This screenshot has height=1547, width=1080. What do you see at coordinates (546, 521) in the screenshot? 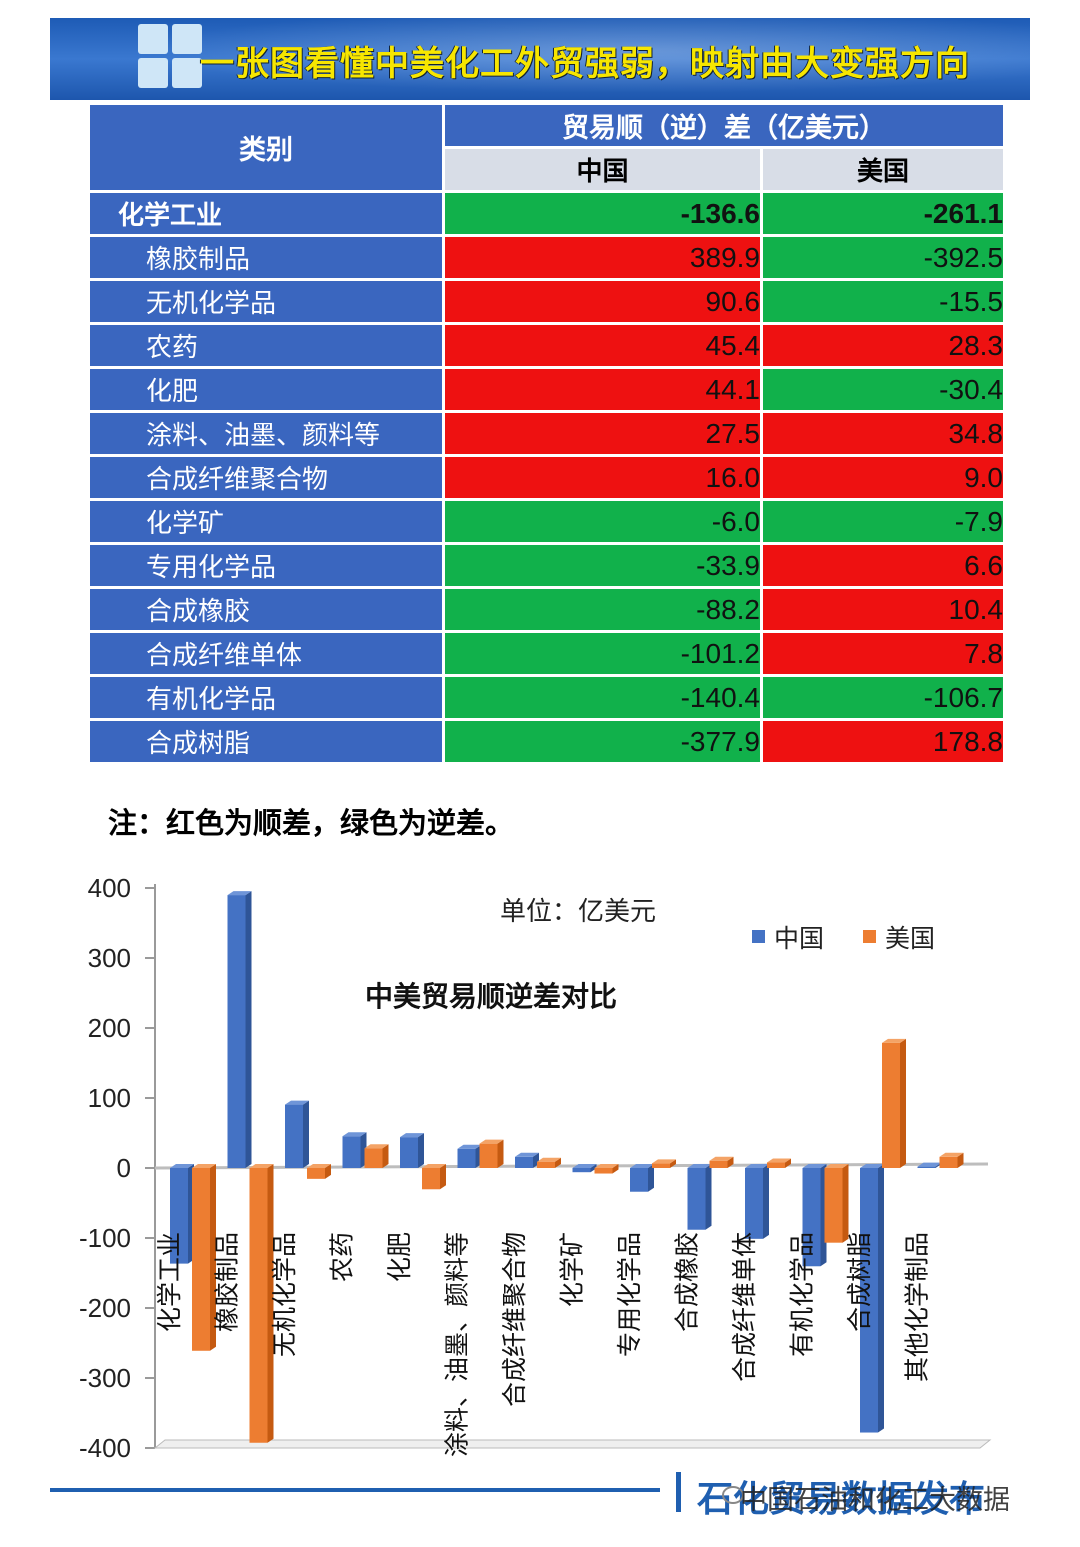
I see `table-row: 化学矿 -6.0 -7.9` at bounding box center [546, 521].